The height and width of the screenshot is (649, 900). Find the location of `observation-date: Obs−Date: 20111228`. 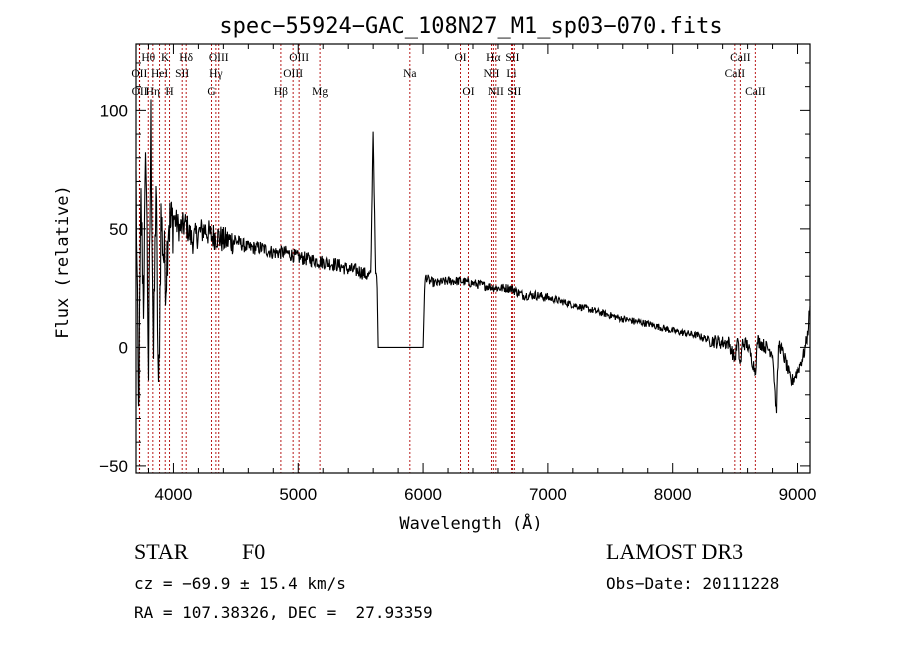

observation-date: Obs−Date: 20111228 is located at coordinates (693, 583).